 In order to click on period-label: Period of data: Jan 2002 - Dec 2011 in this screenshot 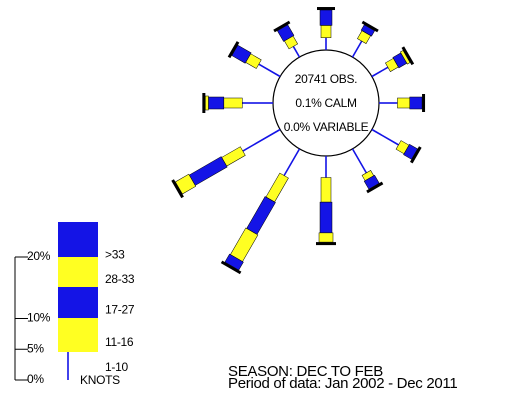, I will do `click(342, 383)`.